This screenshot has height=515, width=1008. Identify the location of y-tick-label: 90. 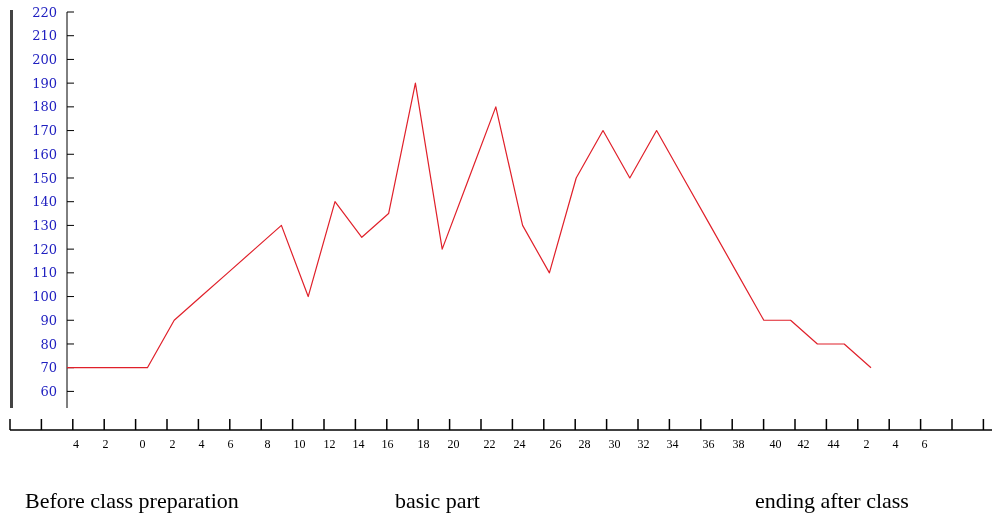
(48, 320).